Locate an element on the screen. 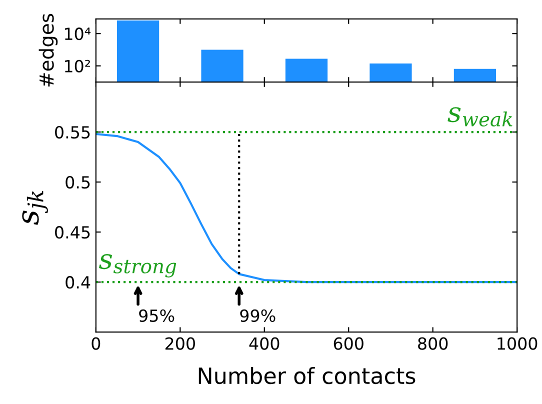  y-tick-label: 0.4 is located at coordinates (78, 282).